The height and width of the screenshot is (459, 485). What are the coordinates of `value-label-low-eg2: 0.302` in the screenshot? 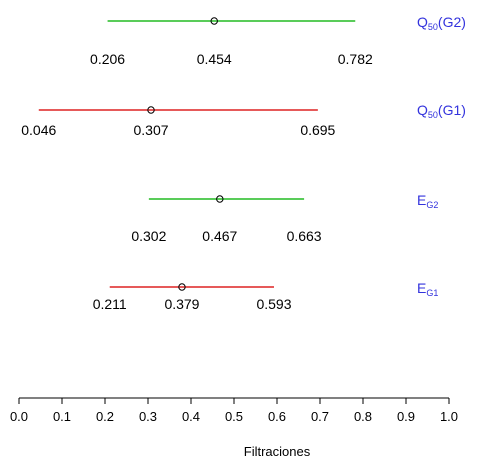 It's located at (148, 236).